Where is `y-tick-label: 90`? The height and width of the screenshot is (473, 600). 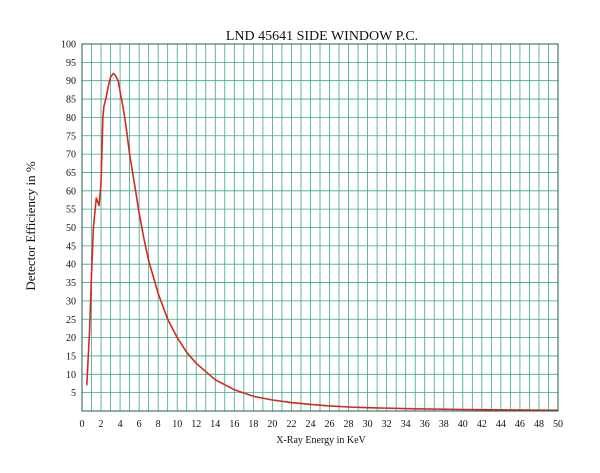 y-tick-label: 90 is located at coordinates (71, 81).